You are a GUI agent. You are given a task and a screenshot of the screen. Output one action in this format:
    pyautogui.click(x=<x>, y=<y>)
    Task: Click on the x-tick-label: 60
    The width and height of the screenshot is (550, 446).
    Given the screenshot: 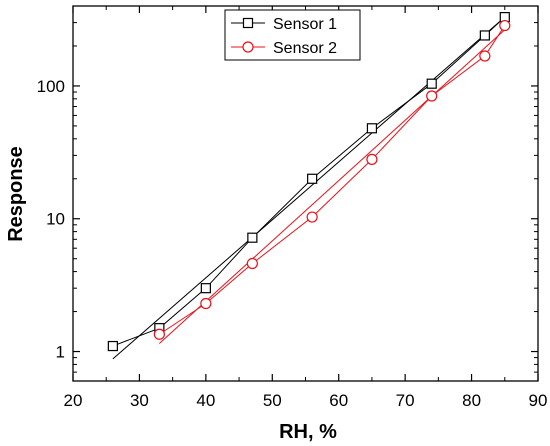 What is the action you would take?
    pyautogui.click(x=338, y=400)
    